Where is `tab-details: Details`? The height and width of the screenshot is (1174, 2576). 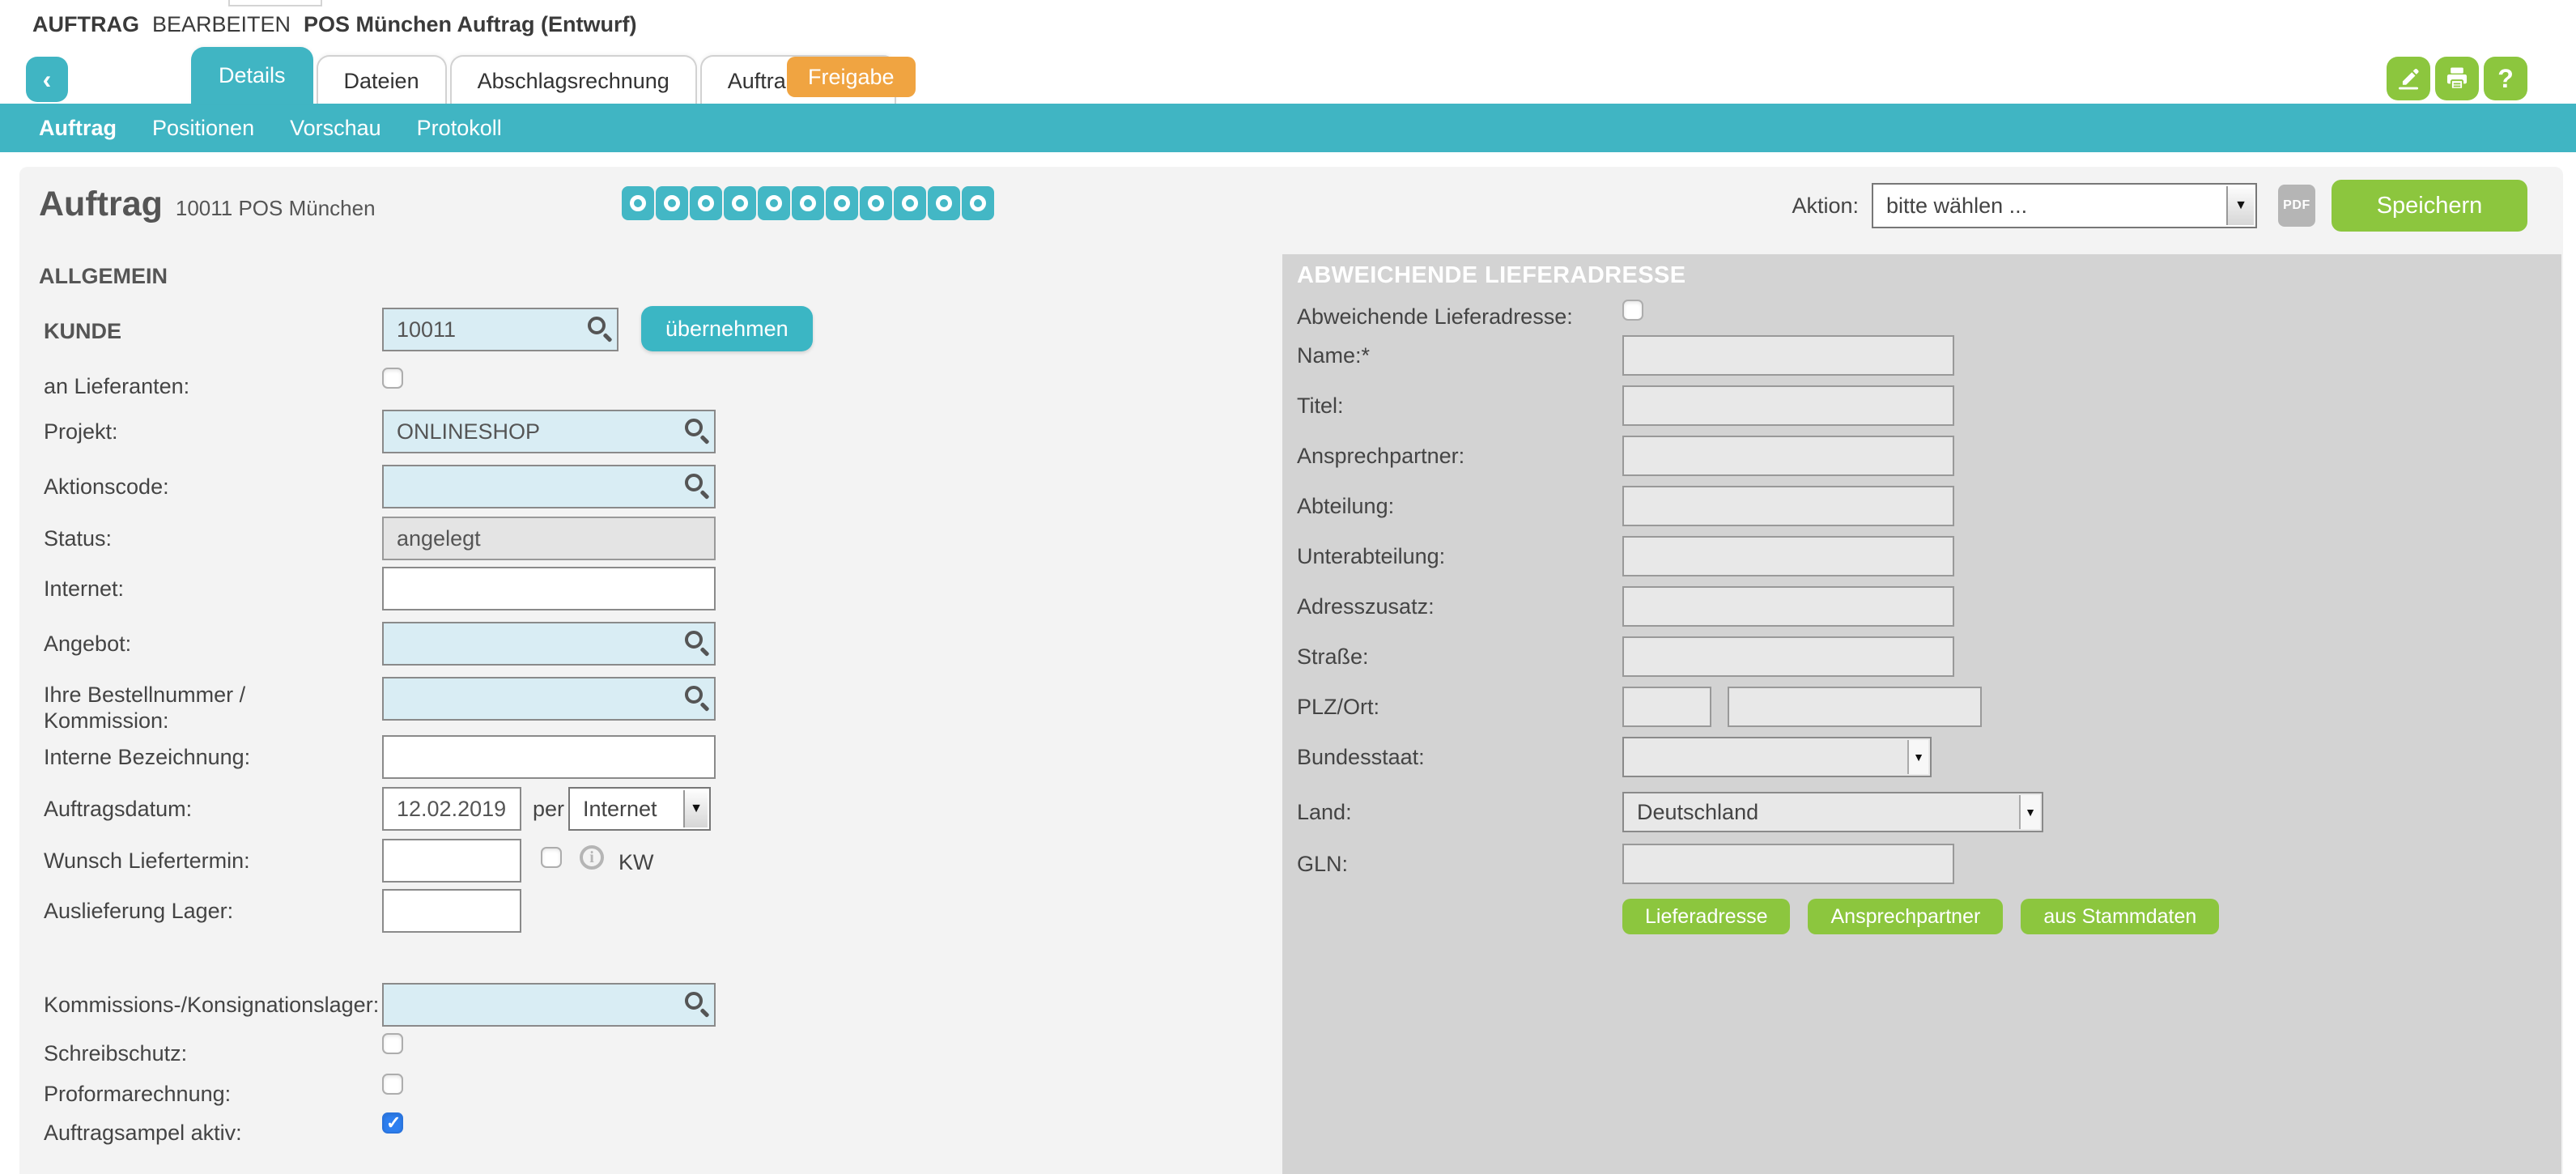
tab-details: Details is located at coordinates (252, 75).